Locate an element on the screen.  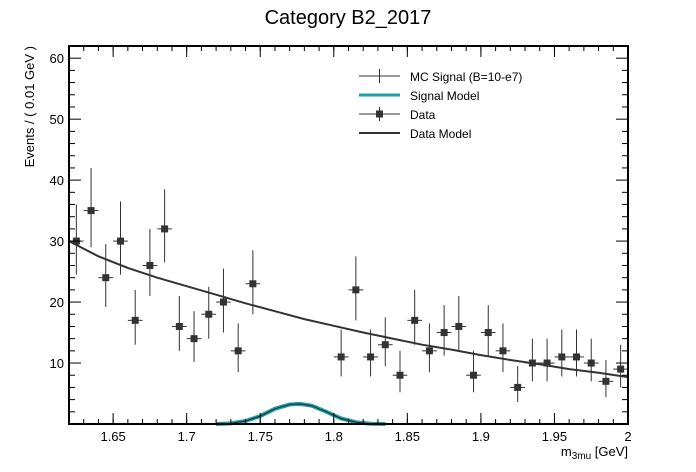
legend-label: Data Model is located at coordinates (440, 134).